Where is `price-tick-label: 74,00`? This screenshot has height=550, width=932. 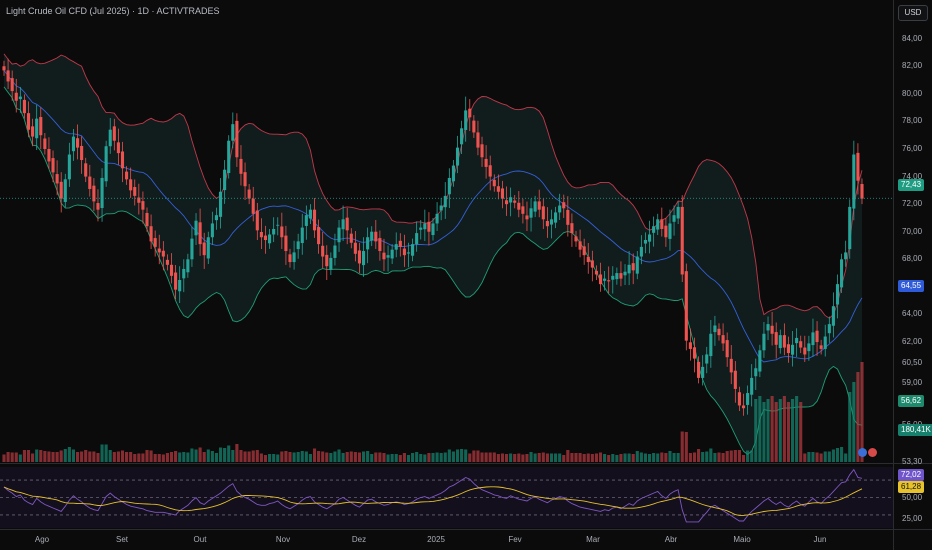
price-tick-label: 74,00 is located at coordinates (912, 176).